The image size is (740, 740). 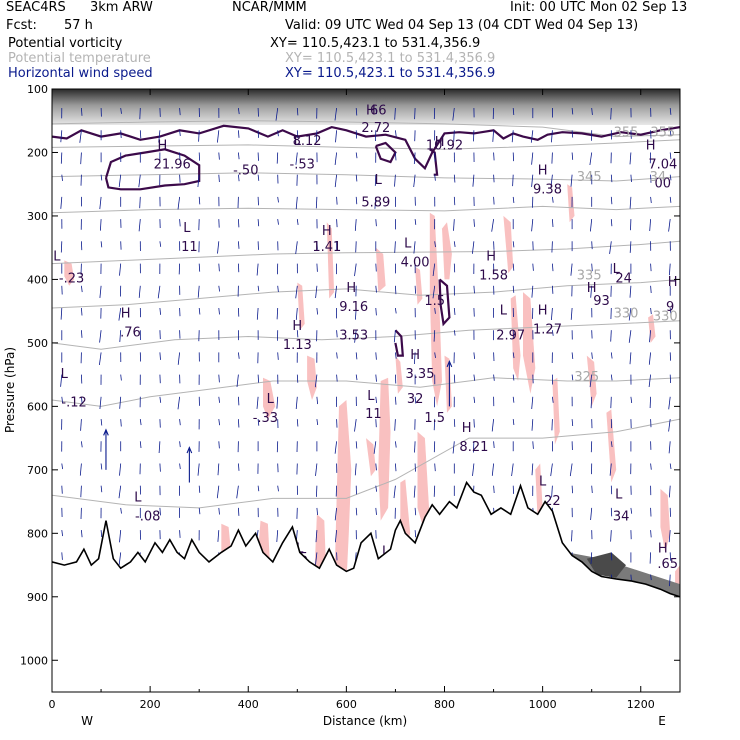 I want to click on field-wind-name: Horizontal wind speed, so click(x=80, y=73).